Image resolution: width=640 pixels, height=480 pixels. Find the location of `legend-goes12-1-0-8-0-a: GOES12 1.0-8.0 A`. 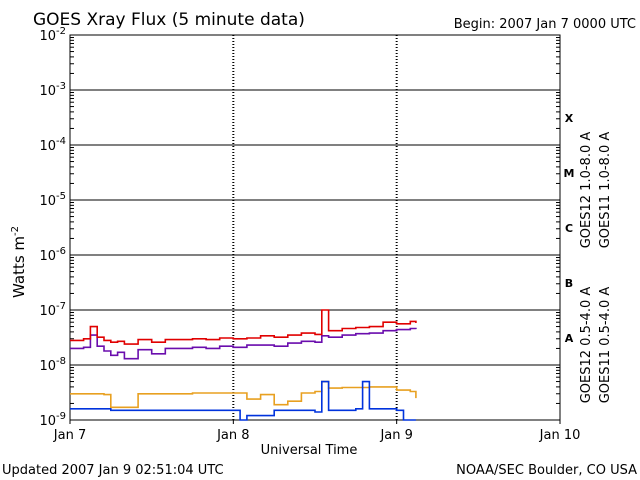

legend-goes12-1-0-8-0-a: GOES12 1.0-8.0 A is located at coordinates (586, 190).